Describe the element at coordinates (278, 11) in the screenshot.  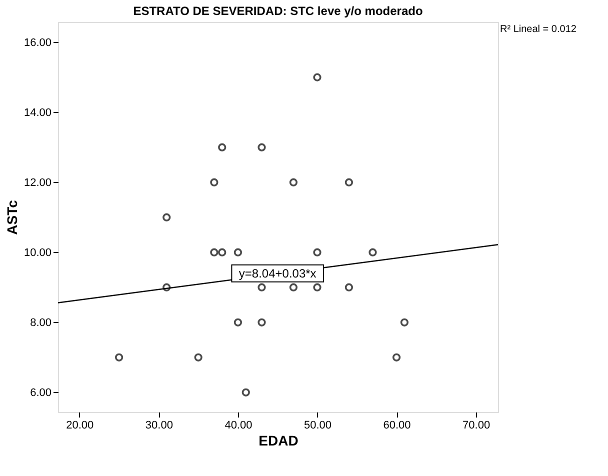
I see `chart-title: ESTRATO DE SEVERIDAD: STC leve y/o moderado` at that location.